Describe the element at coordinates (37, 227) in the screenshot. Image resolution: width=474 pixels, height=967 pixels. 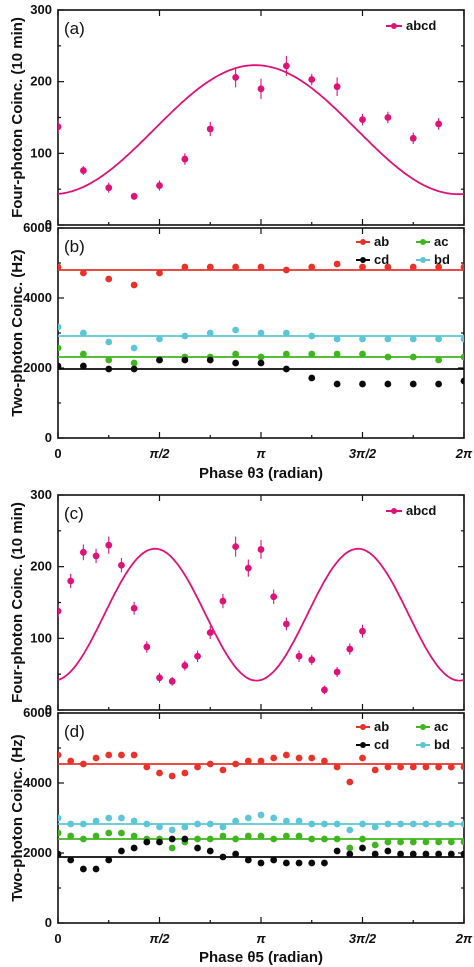
I see `y-tick-label: 6000` at that location.